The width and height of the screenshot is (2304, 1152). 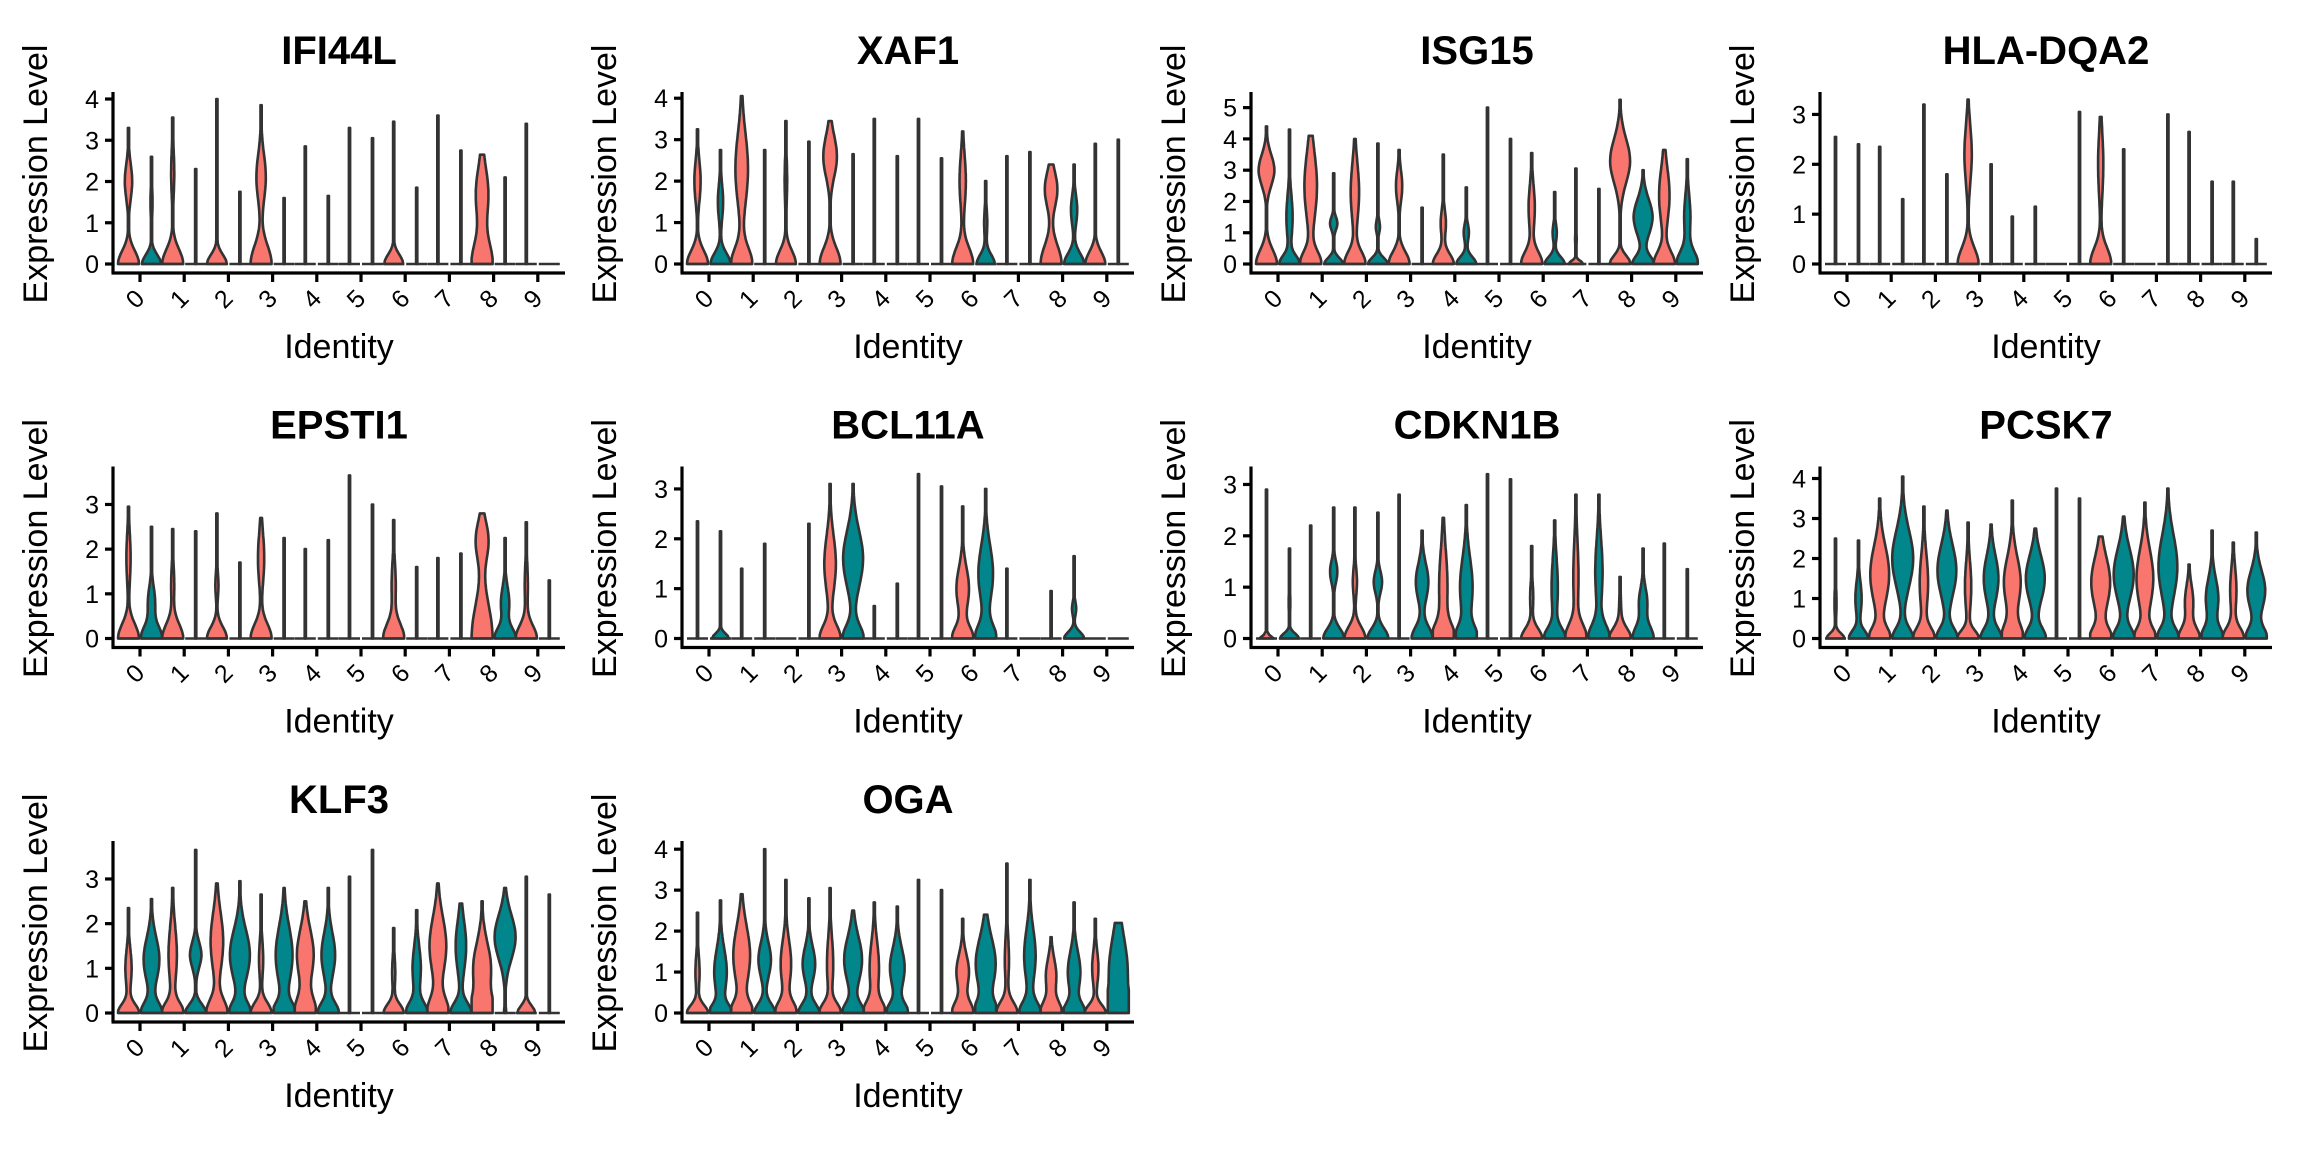 What do you see at coordinates (339, 51) in the screenshot?
I see `panel-title: IFI44L` at bounding box center [339, 51].